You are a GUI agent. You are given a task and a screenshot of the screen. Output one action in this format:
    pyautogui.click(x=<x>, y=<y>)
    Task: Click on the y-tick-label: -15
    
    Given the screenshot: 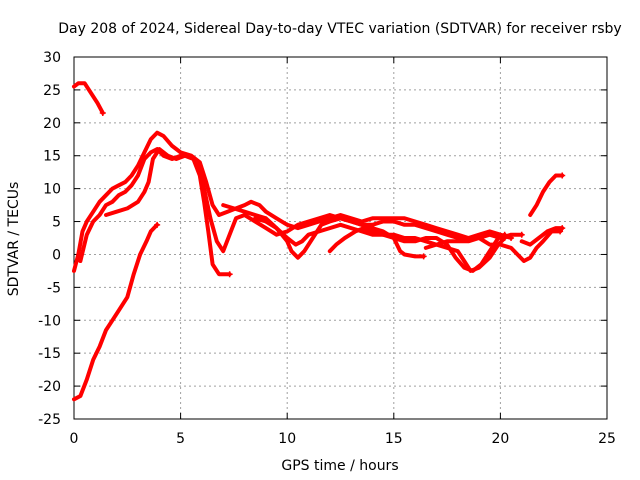 What is the action you would take?
    pyautogui.click(x=49, y=354)
    